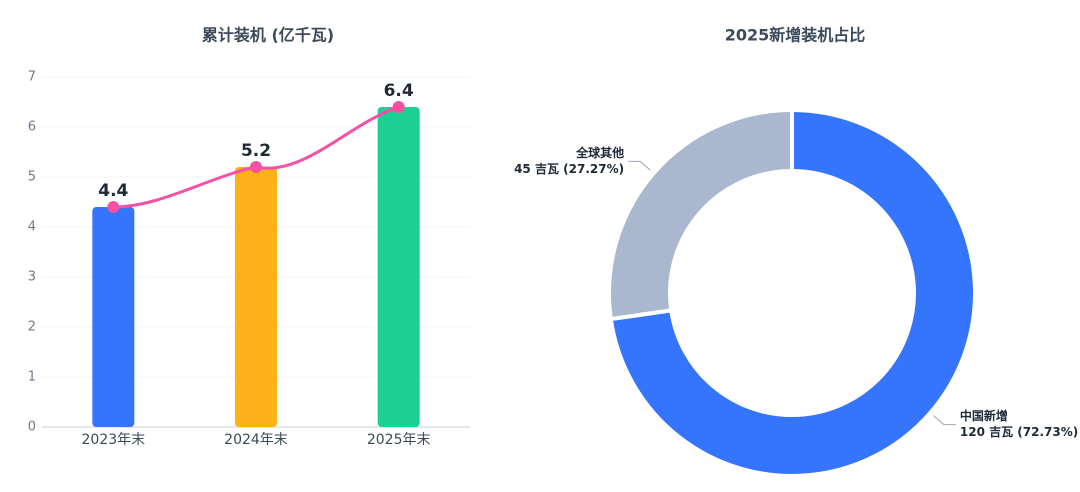  Describe the element at coordinates (700, 214) in the screenshot. I see `donut-slice` at that location.